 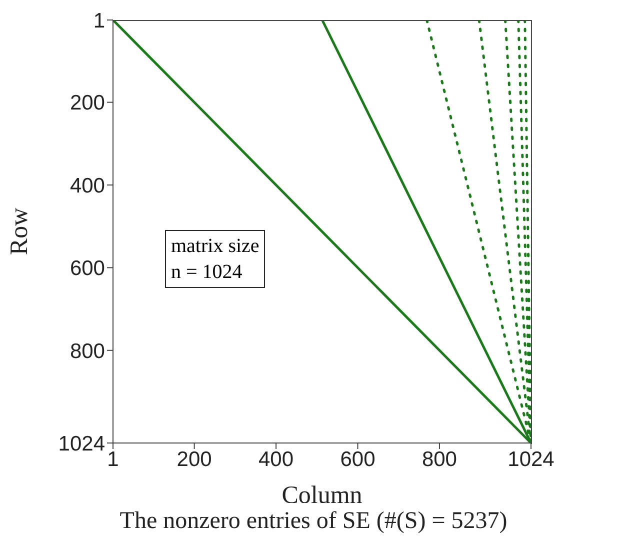 I want to click on annotation: matrix size n = 1024, so click(x=215, y=259).